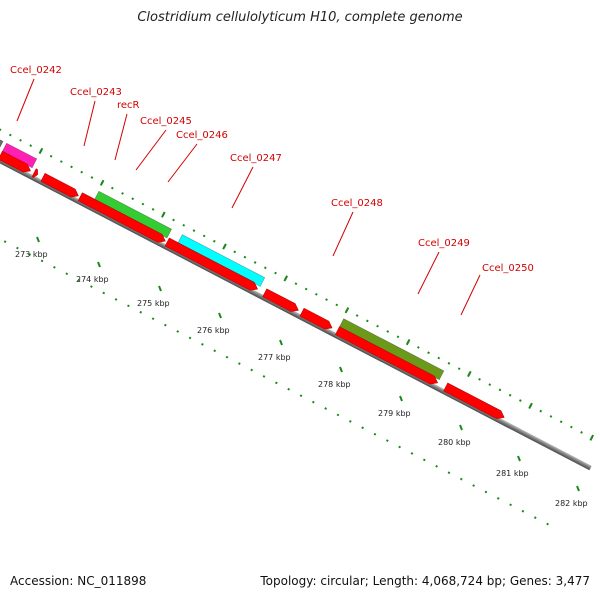 The width and height of the screenshot is (600, 600). What do you see at coordinates (256, 158) in the screenshot?
I see `gene-label: Ccel_0247` at bounding box center [256, 158].